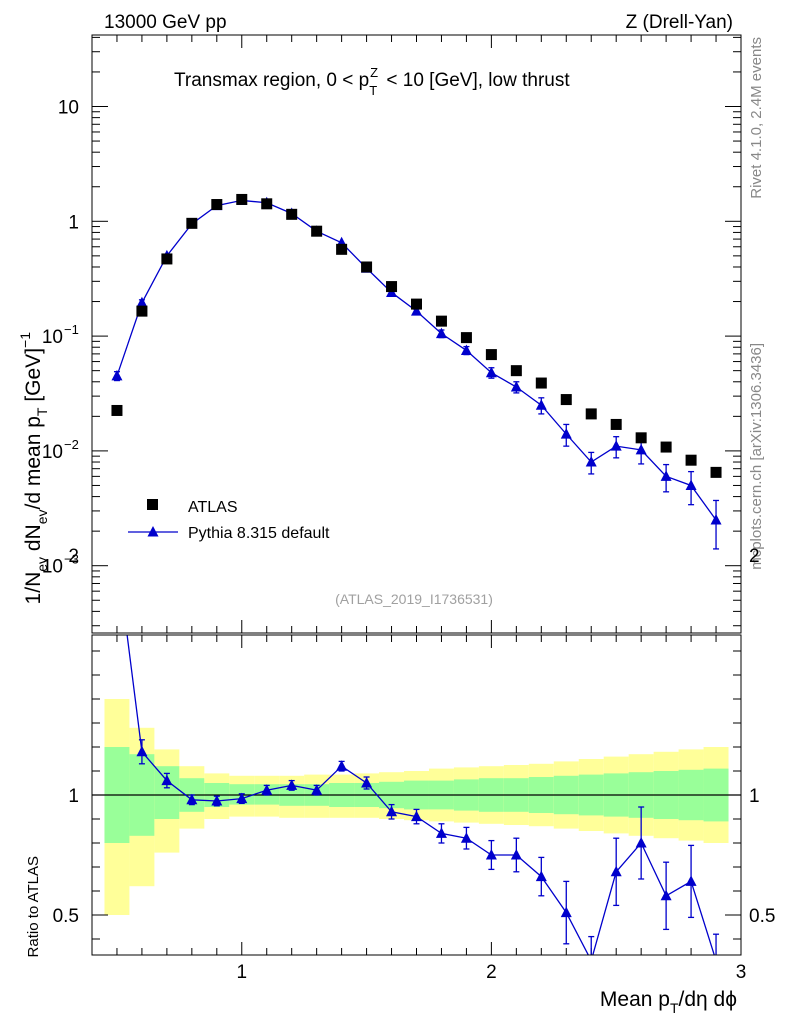 The width and height of the screenshot is (786, 1024). Describe the element at coordinates (213, 507) in the screenshot. I see `legend-atlas-label: ATLAS` at that location.